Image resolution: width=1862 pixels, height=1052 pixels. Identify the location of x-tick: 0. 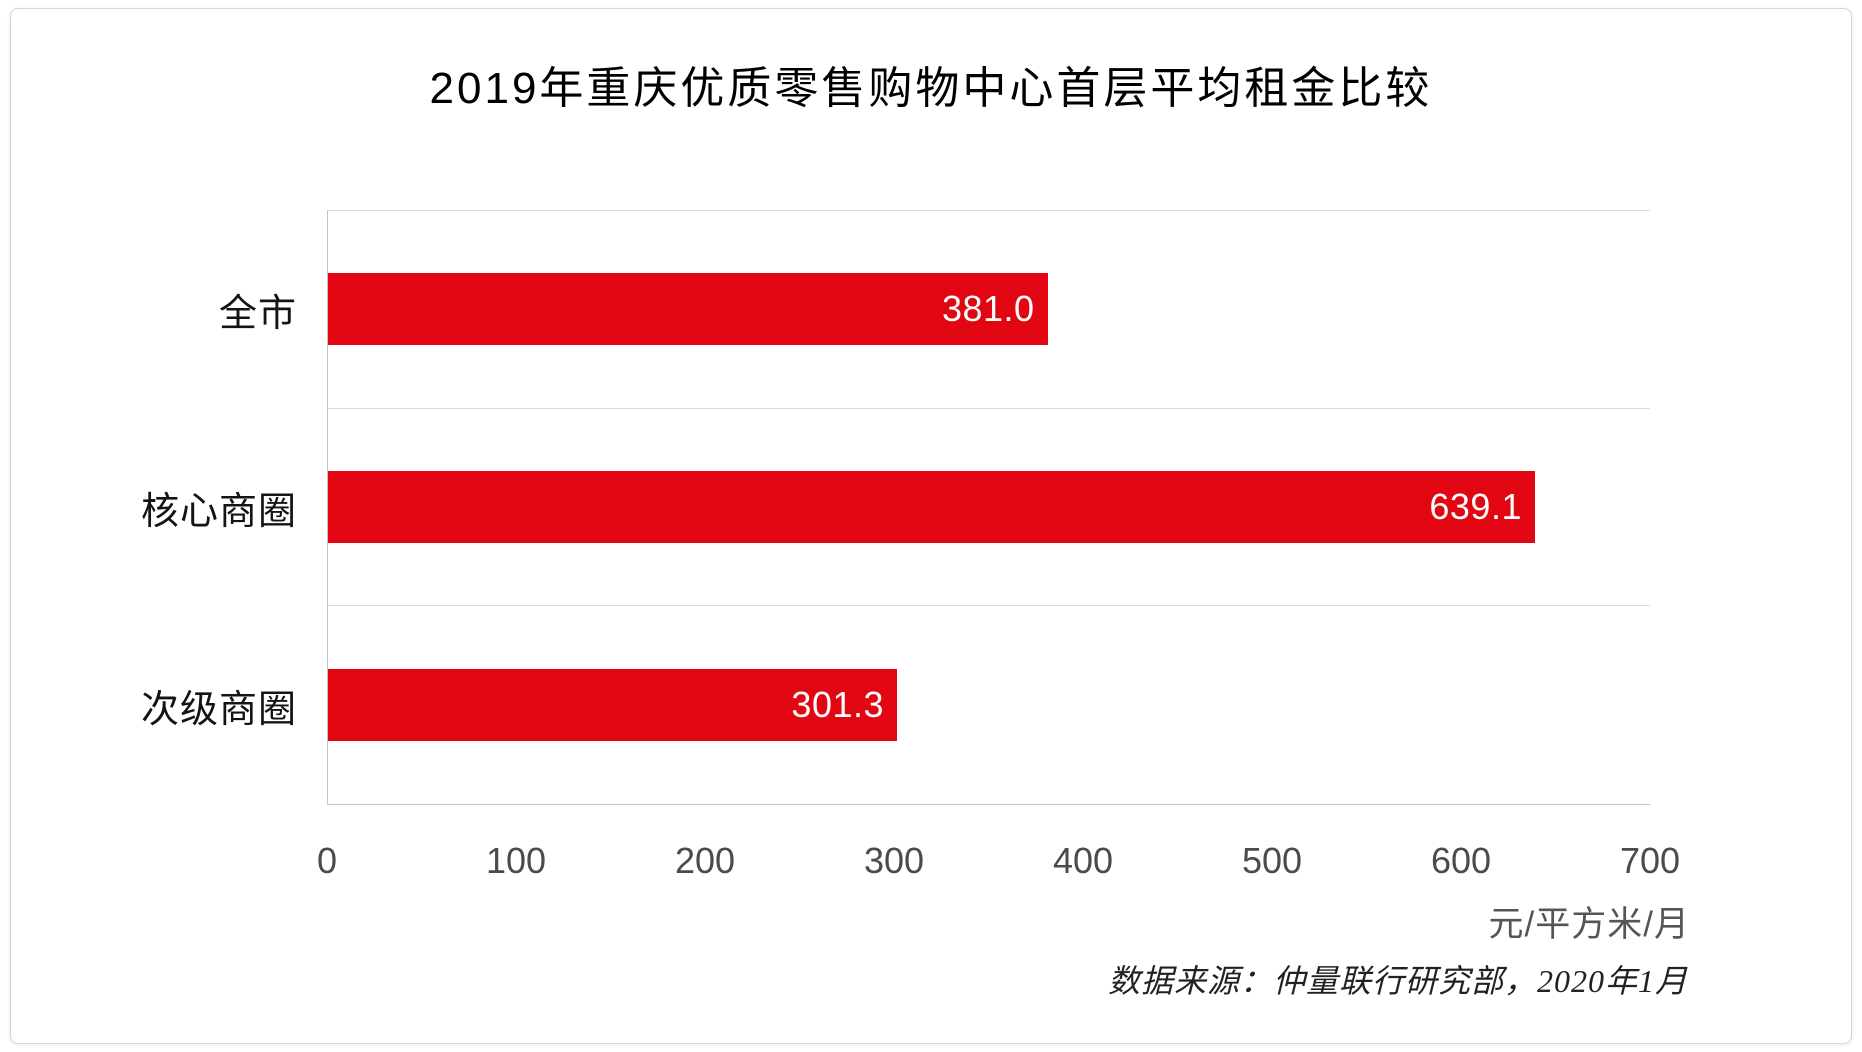
(327, 860).